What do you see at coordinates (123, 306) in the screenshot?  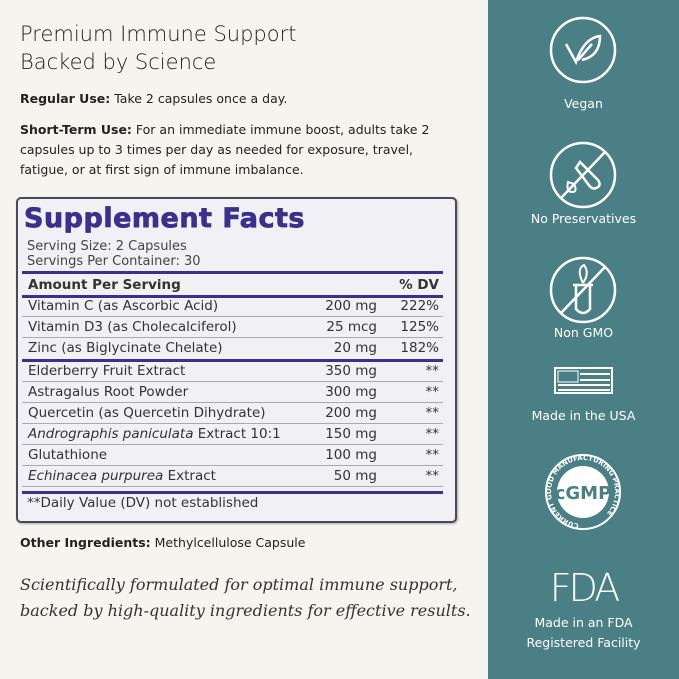 I see `ingredient-name: Vitamin C (as Ascorbic Acid)` at bounding box center [123, 306].